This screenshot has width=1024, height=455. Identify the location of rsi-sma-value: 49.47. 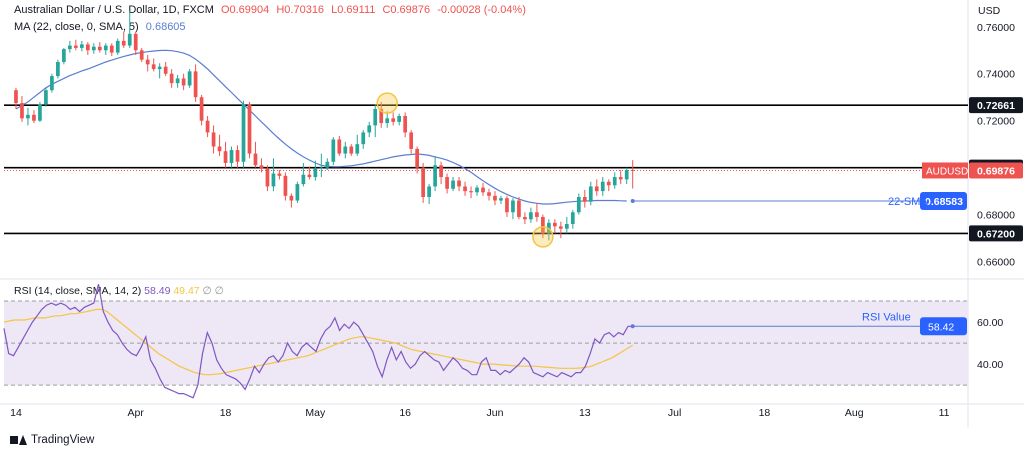
(186, 291).